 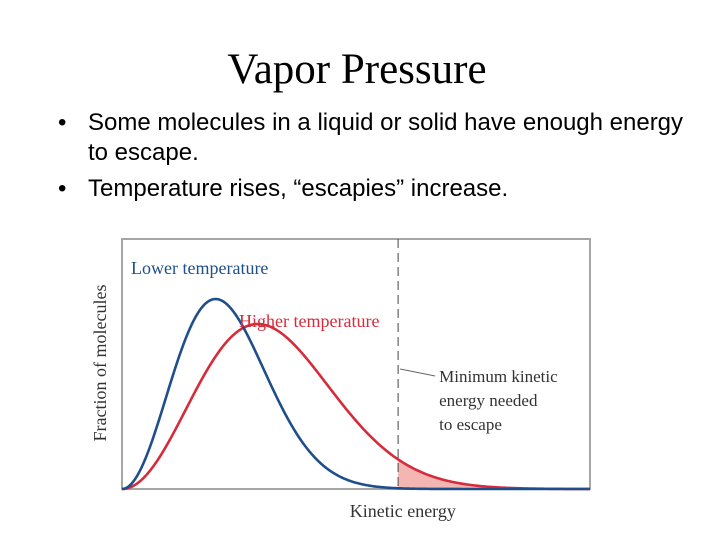 I want to click on slide-title: Vapor Pressure, so click(x=357, y=69).